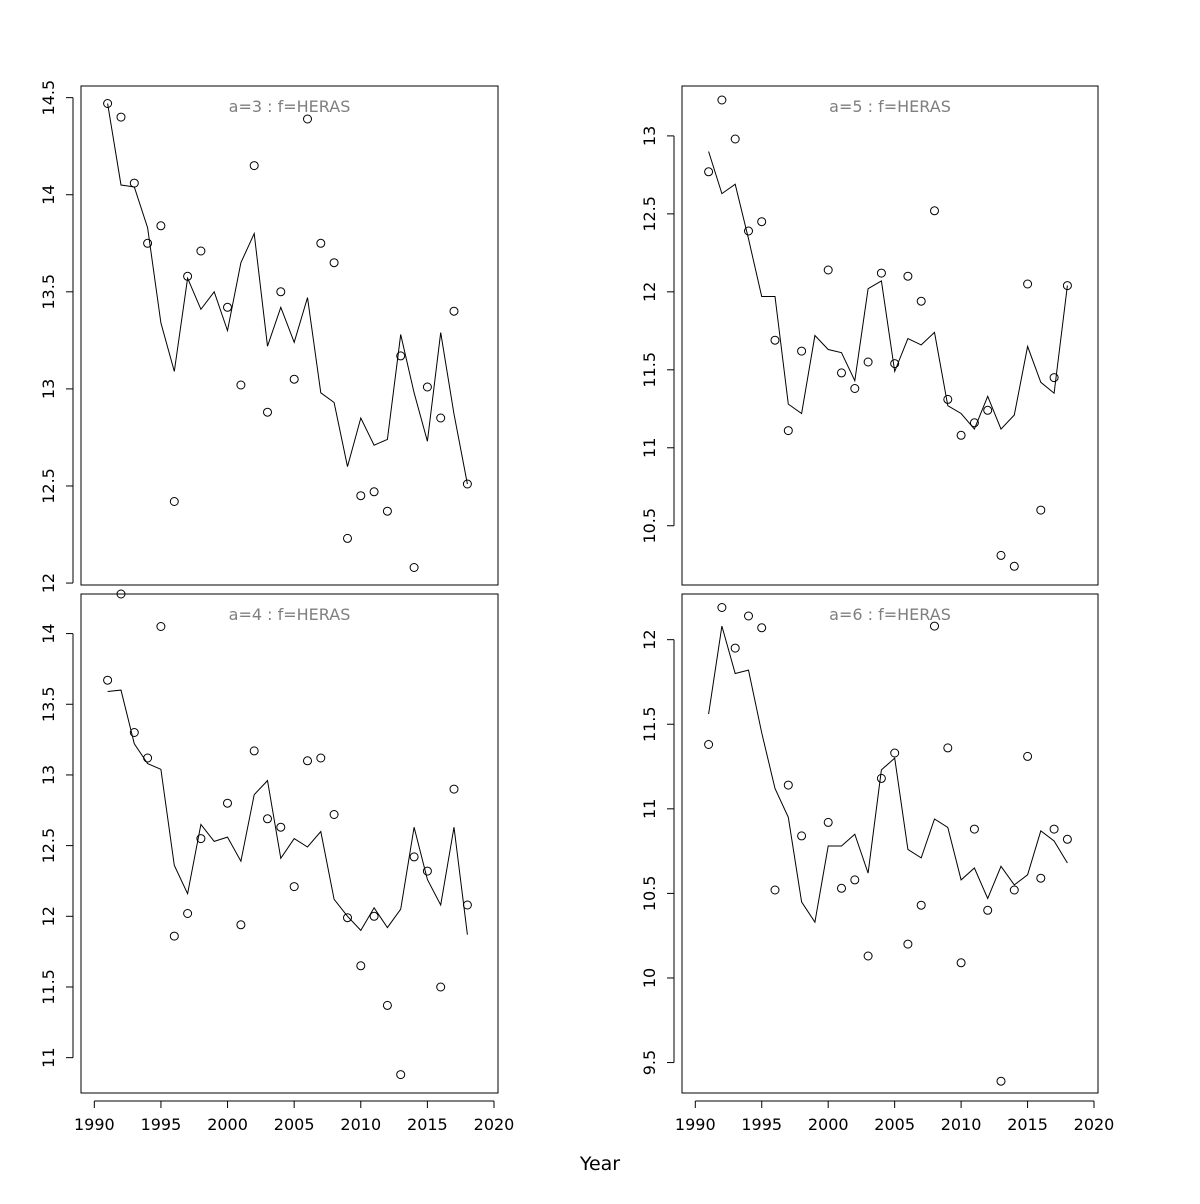 The width and height of the screenshot is (1200, 1204). Describe the element at coordinates (761, 1124) in the screenshot. I see `x-tick-label: 1995` at that location.